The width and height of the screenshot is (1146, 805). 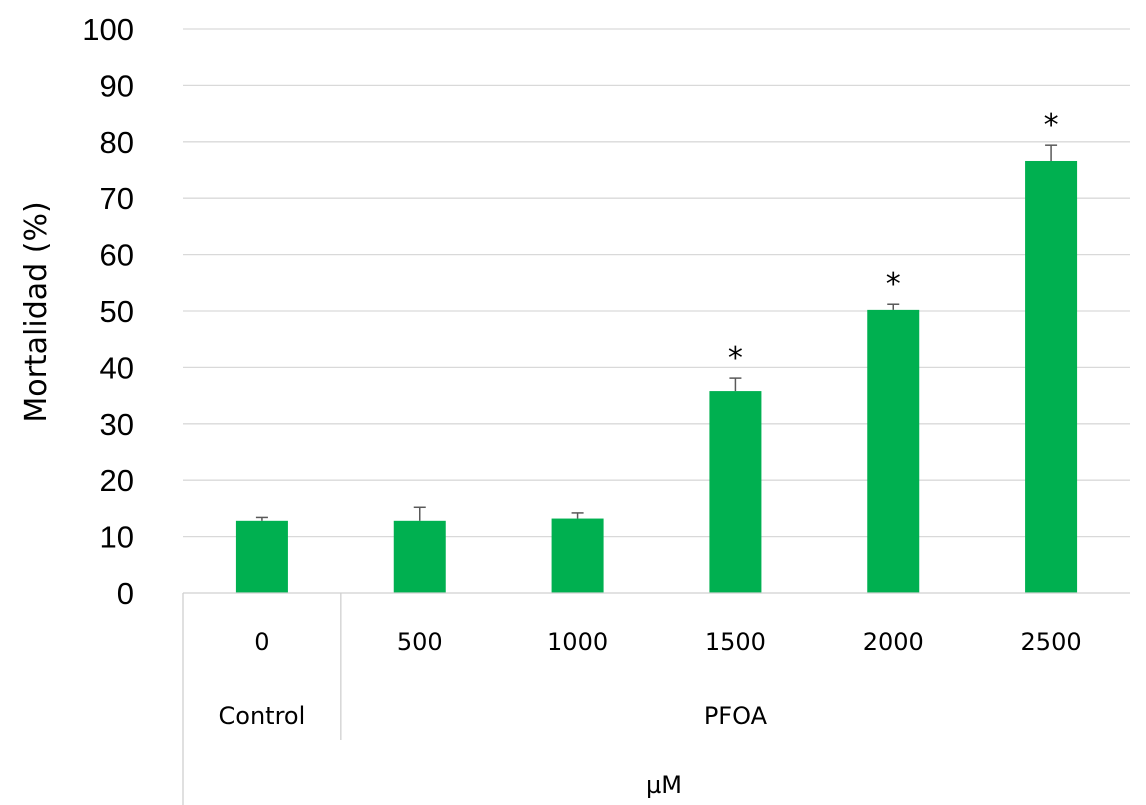 I want to click on y-tick-label: 30, so click(x=117, y=424).